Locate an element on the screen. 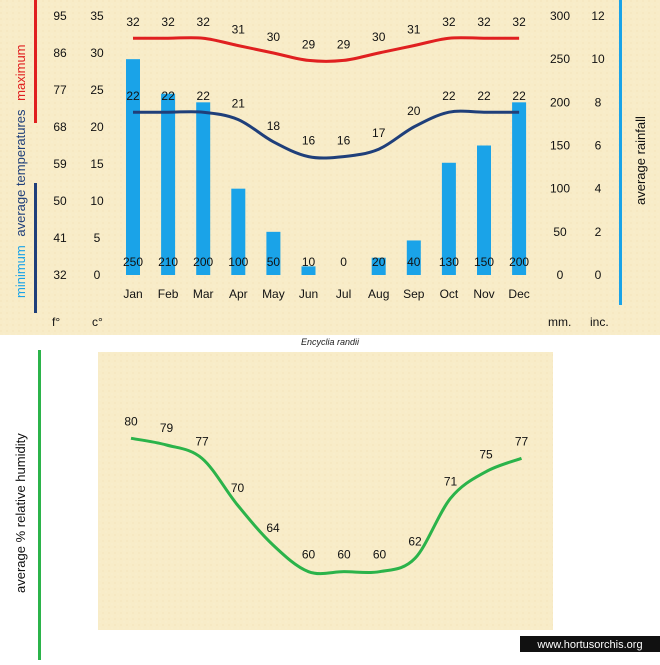 This screenshot has height=665, width=660. fahrenheit-tick: 77 is located at coordinates (60, 90).